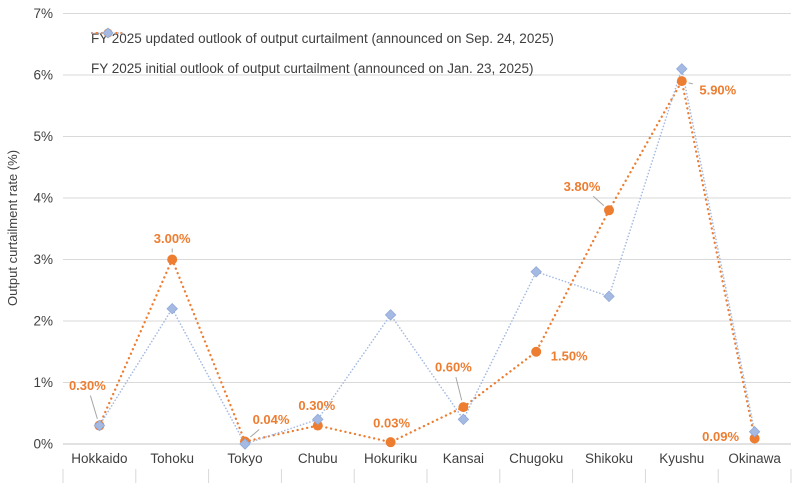  Describe the element at coordinates (609, 458) in the screenshot. I see `x-axis-category-label: Shikoku` at that location.